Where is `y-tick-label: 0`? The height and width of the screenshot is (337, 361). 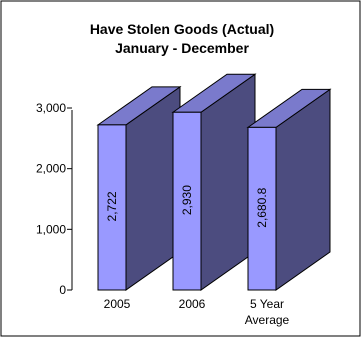
y-tick-label: 0 is located at coordinates (62, 290).